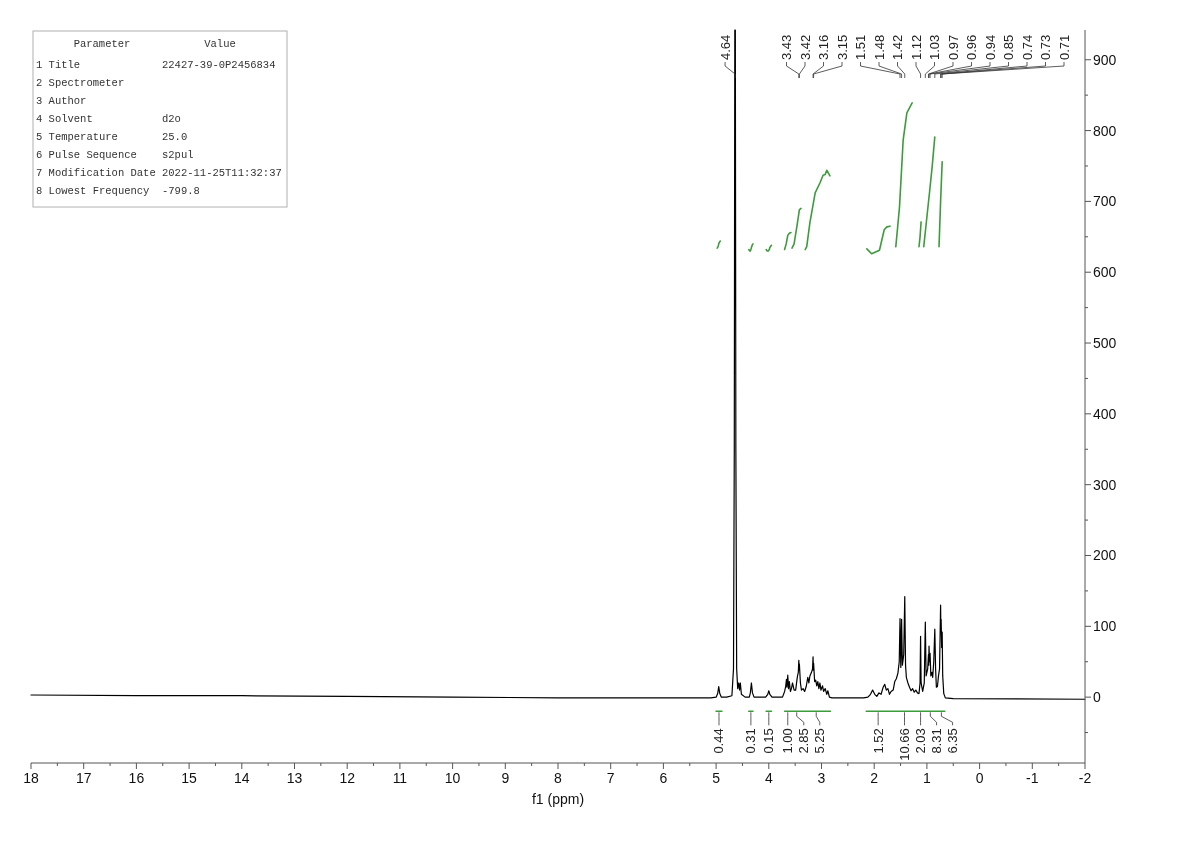 The image size is (1190, 841). Describe the element at coordinates (400, 778) in the screenshot. I see `x-tick-label: 11` at that location.